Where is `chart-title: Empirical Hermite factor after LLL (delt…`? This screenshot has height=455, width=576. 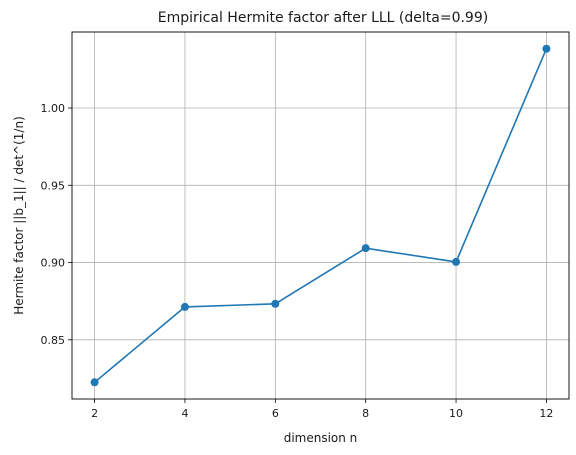 chart-title: Empirical Hermite factor after LLL (delt… is located at coordinates (323, 18).